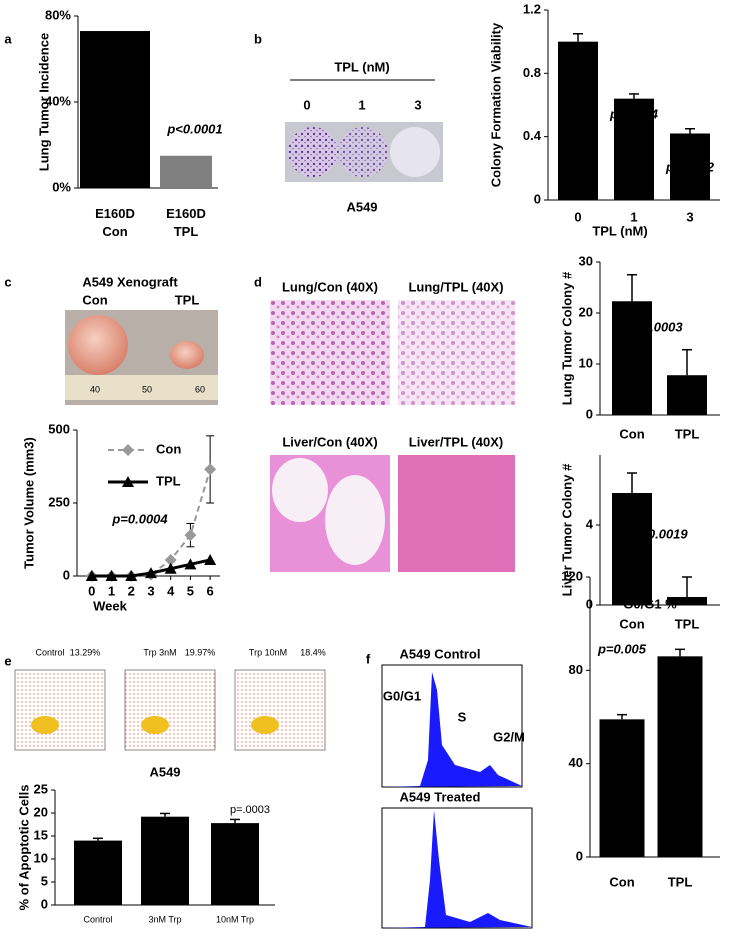  I want to click on annotation: p=0.0004, so click(139, 518).